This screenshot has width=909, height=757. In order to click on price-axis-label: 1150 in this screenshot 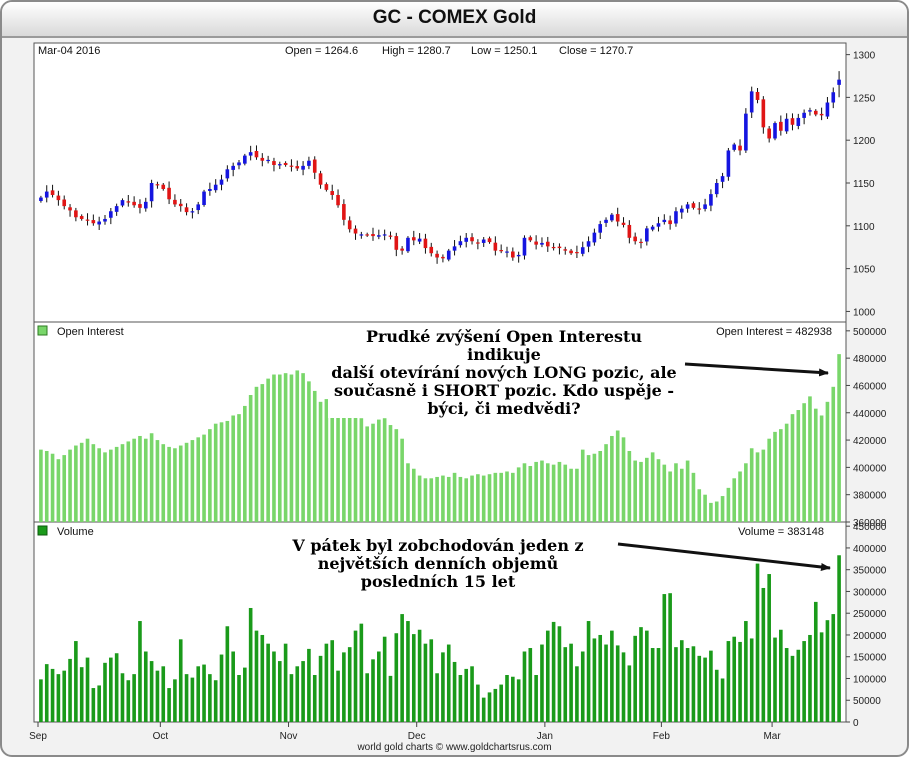, I will do `click(864, 184)`.